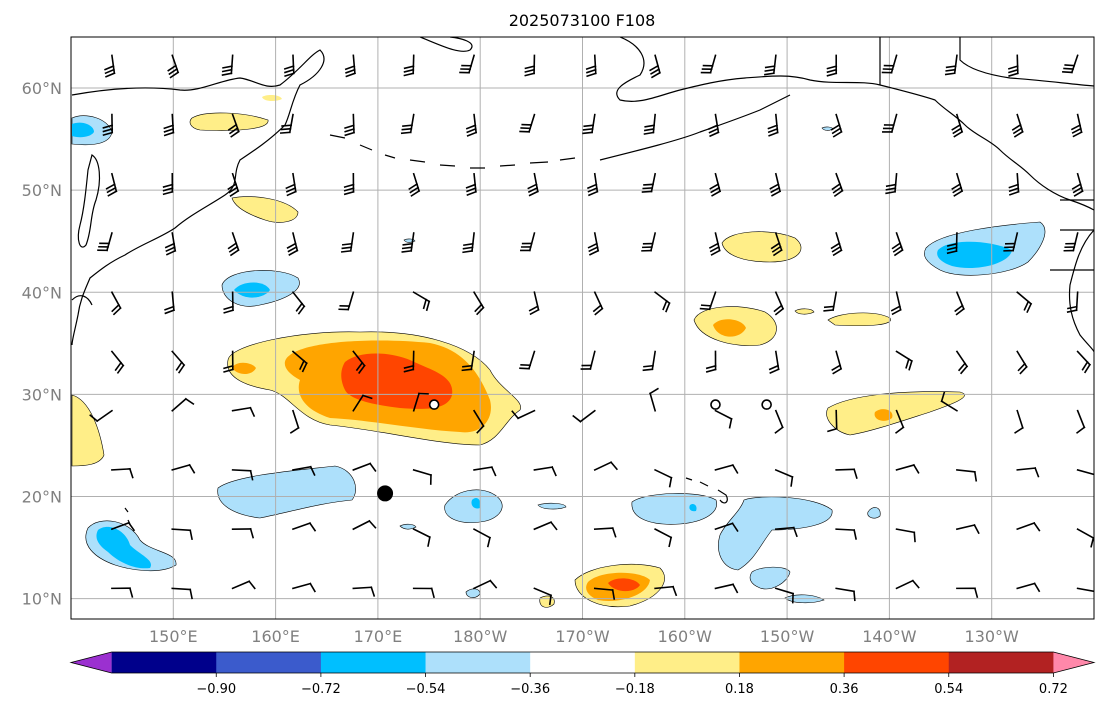 The image size is (1105, 712). I want to click on lon-label: 130°W, so click(992, 636).